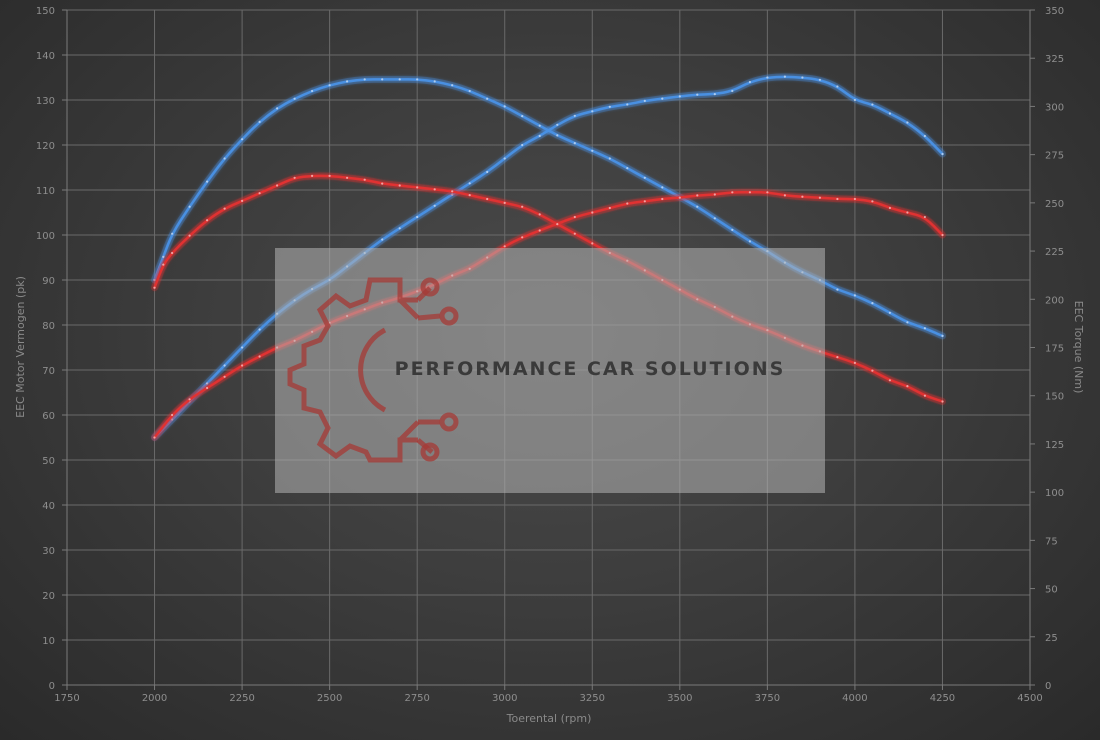 This screenshot has width=1100, height=740. What do you see at coordinates (1054, 11) in the screenshot?
I see `y-right-tick-label: 350` at bounding box center [1054, 11].